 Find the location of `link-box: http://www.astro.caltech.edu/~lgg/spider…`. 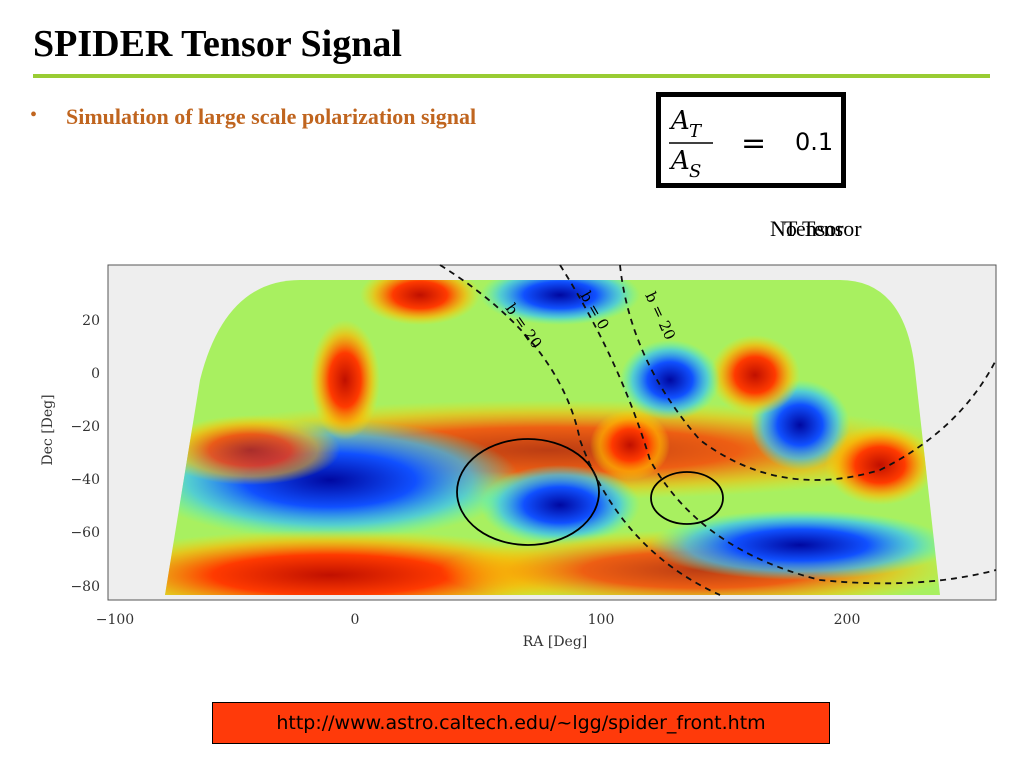

link-box: http://www.astro.caltech.edu/~lgg/spider… is located at coordinates (521, 723).